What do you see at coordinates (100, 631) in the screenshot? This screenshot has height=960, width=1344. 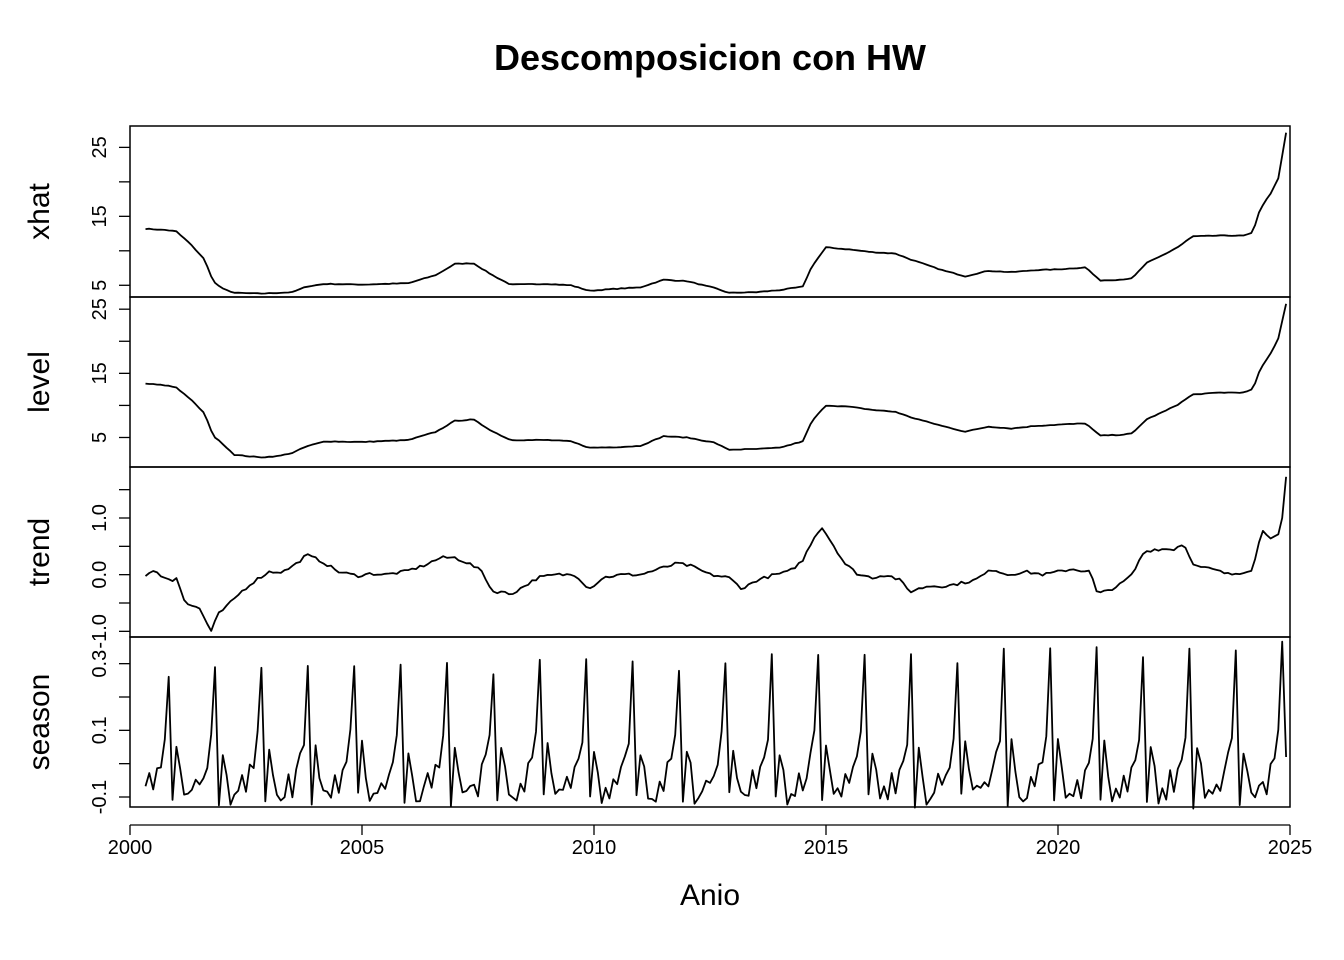 I see `y-tick-label: -1.0` at bounding box center [100, 631].